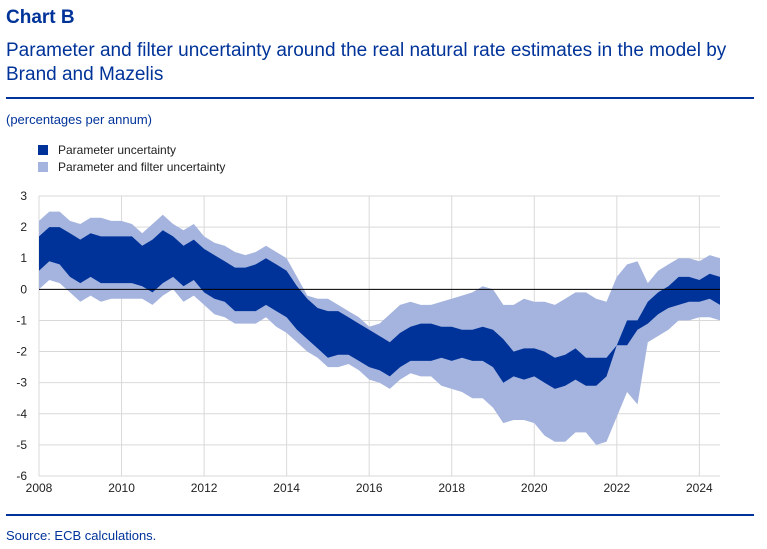 This screenshot has width=767, height=549. I want to click on y-tick-label: -2, so click(21, 352).